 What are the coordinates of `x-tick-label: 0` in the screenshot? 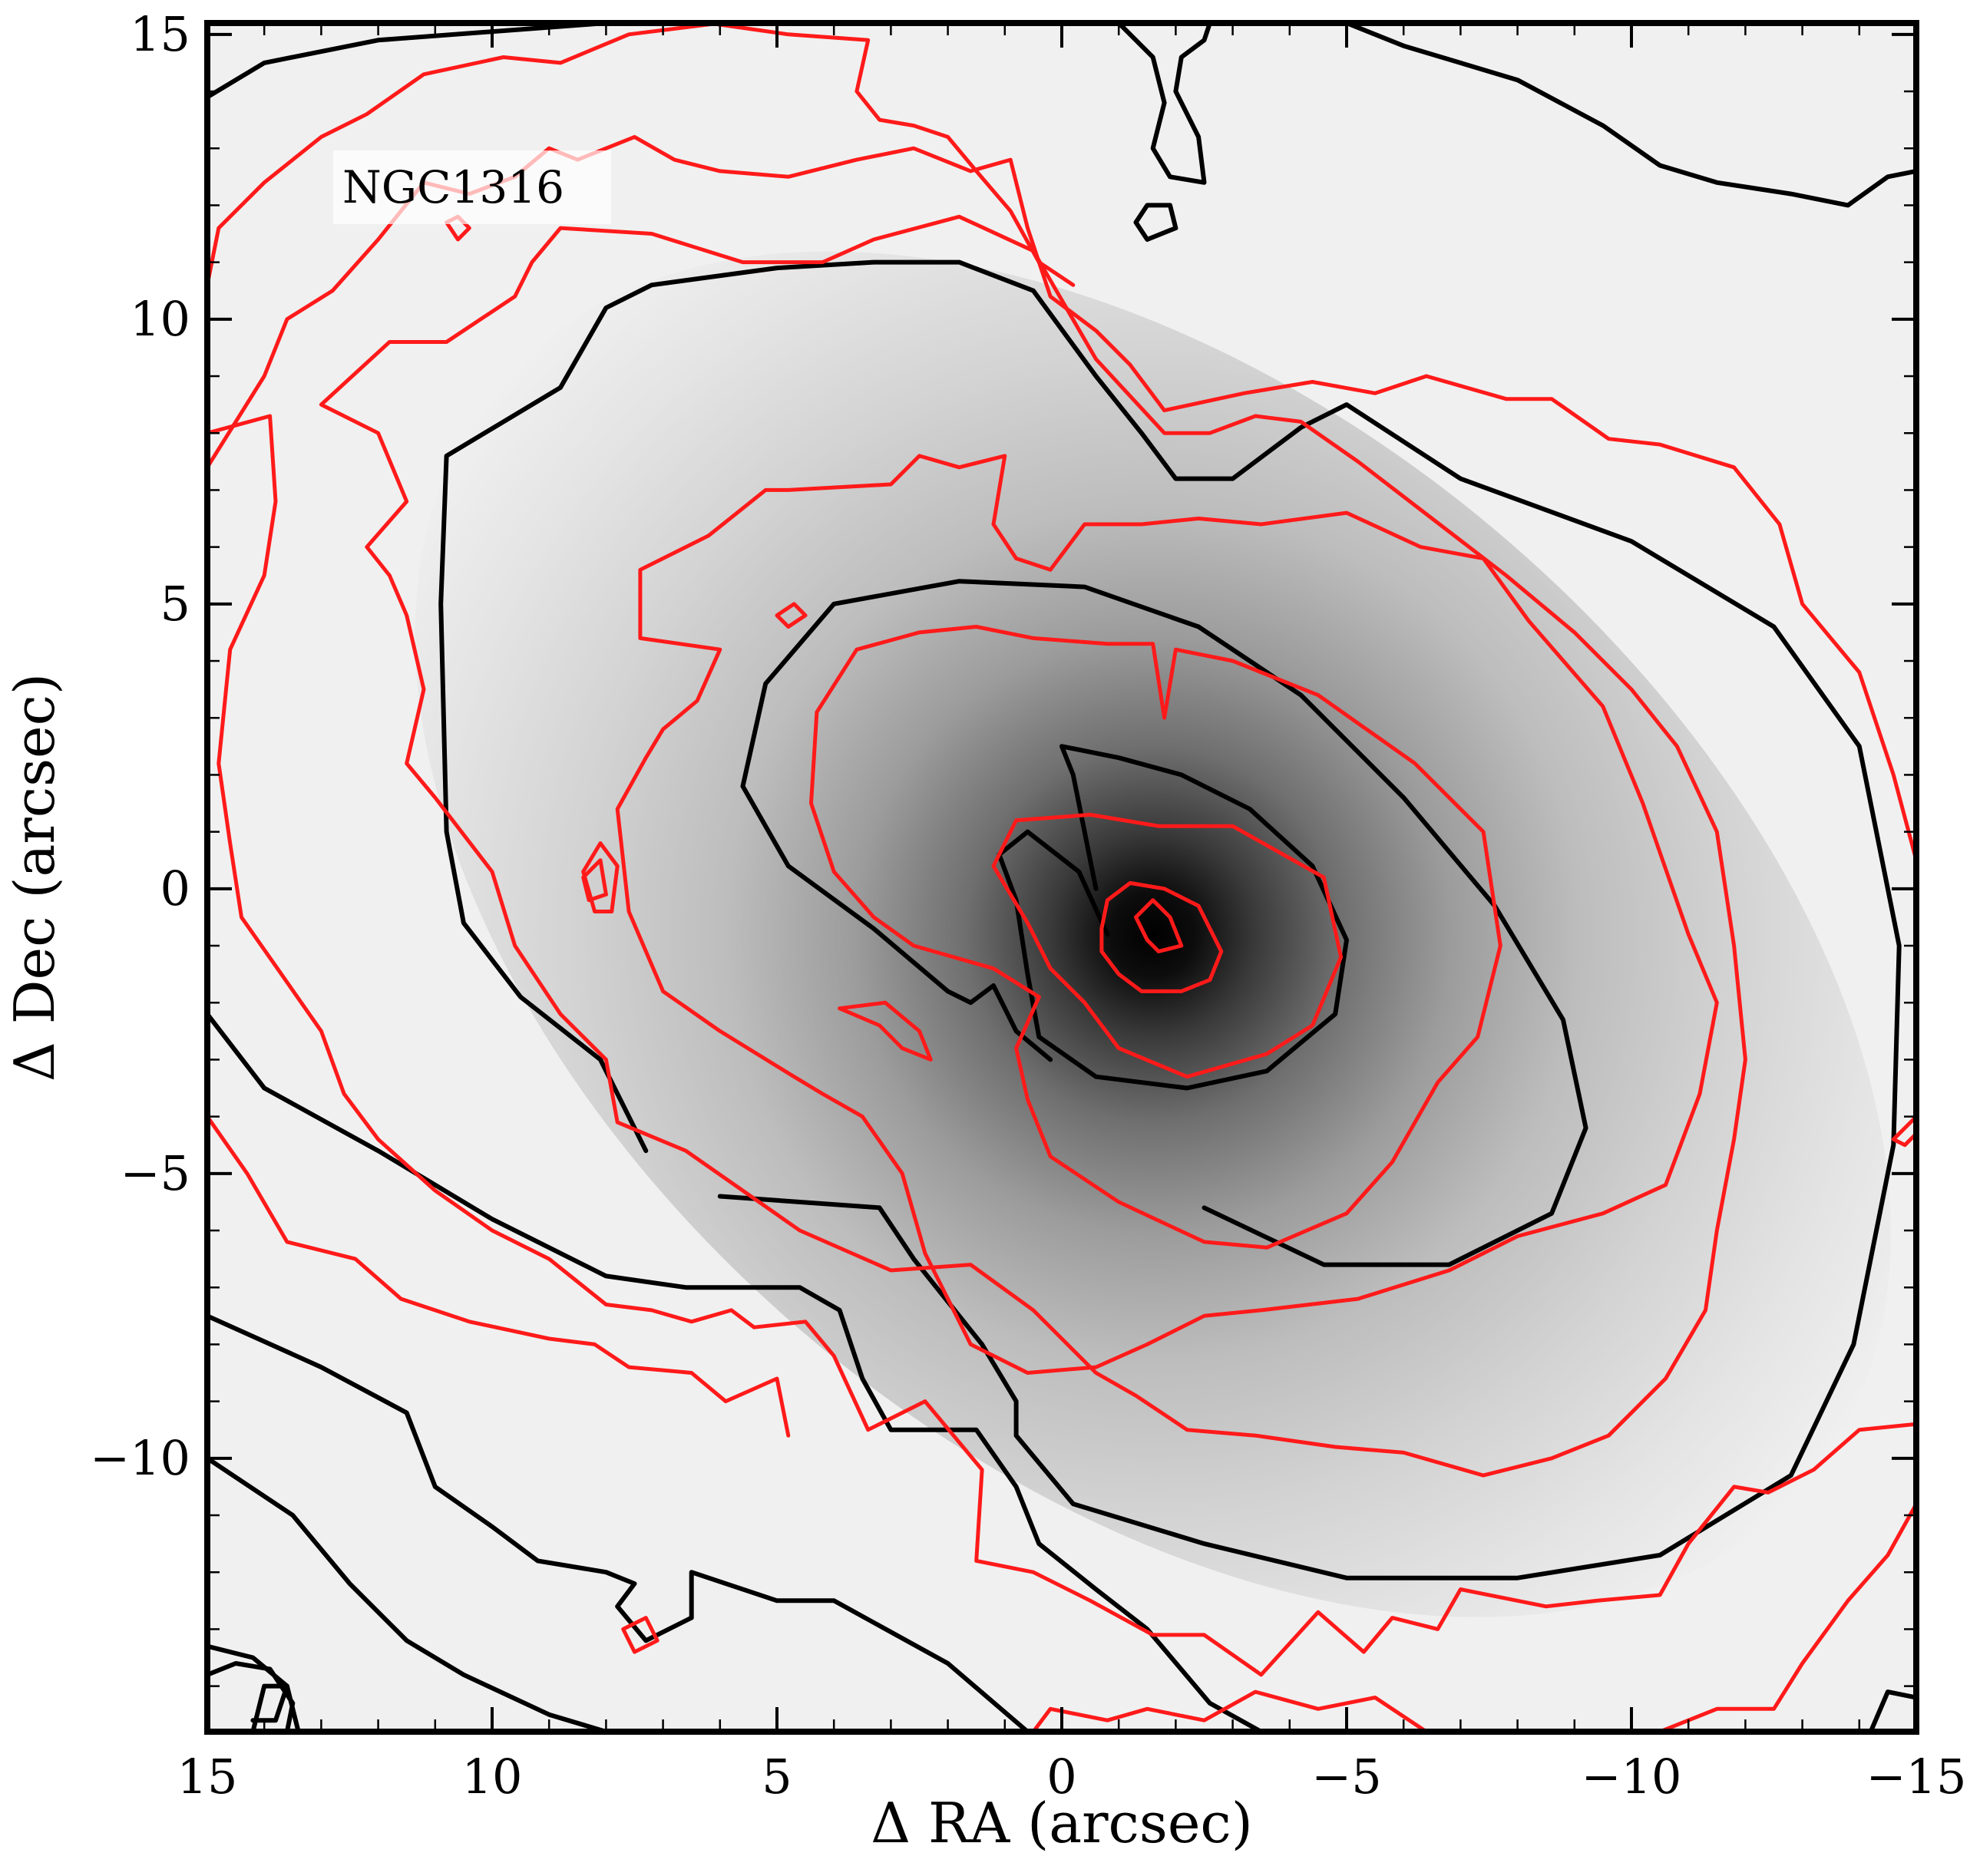 It's located at (1061, 1777).